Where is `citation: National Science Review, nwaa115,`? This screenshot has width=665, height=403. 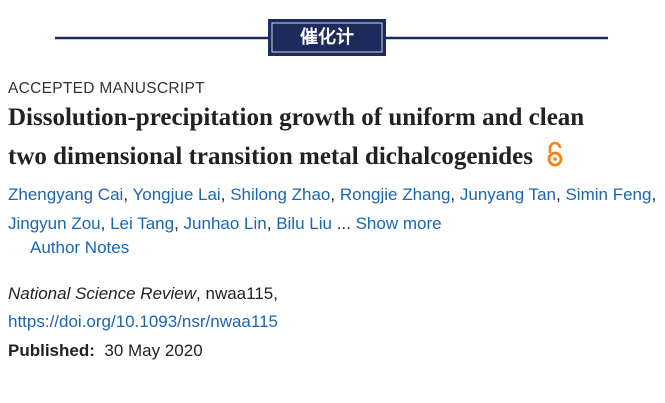 citation: National Science Review, nwaa115, is located at coordinates (143, 294).